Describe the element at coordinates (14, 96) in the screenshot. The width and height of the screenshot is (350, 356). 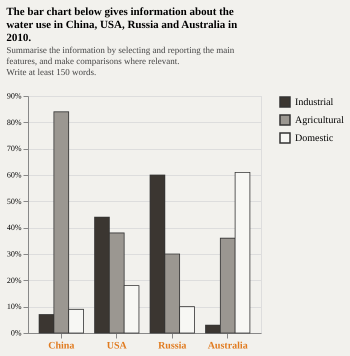
I see `y-tick-label: 90%` at that location.